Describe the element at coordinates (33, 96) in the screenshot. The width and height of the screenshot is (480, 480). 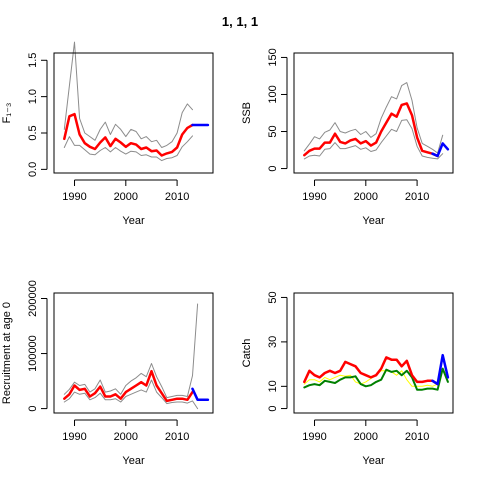
I see `y-tick-label: 1.0` at that location.